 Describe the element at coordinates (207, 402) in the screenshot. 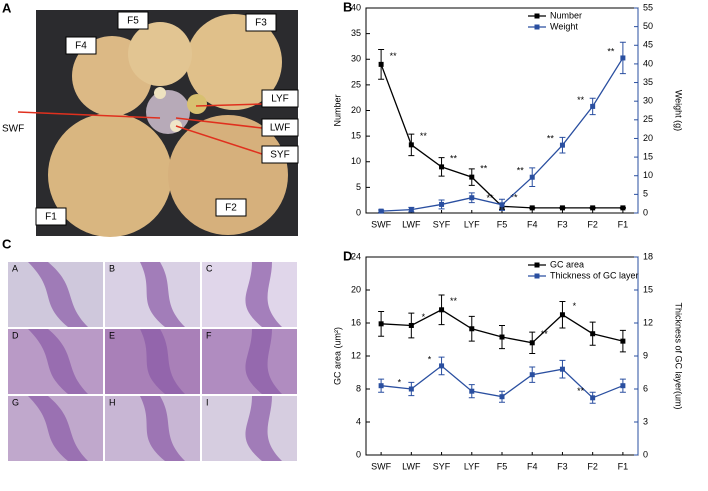

I see `image-label: I` at that location.